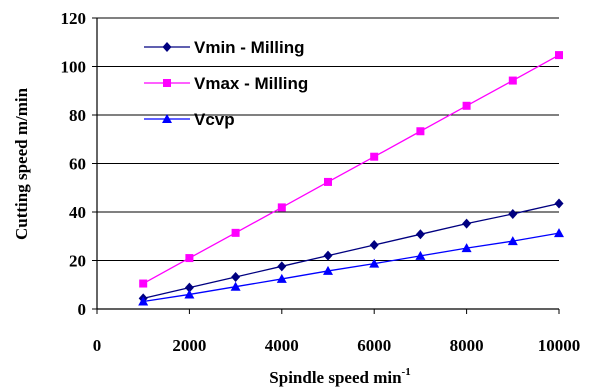 The image size is (589, 387). What do you see at coordinates (249, 47) in the screenshot?
I see `legend-label-0: Vmin - Milling` at bounding box center [249, 47].